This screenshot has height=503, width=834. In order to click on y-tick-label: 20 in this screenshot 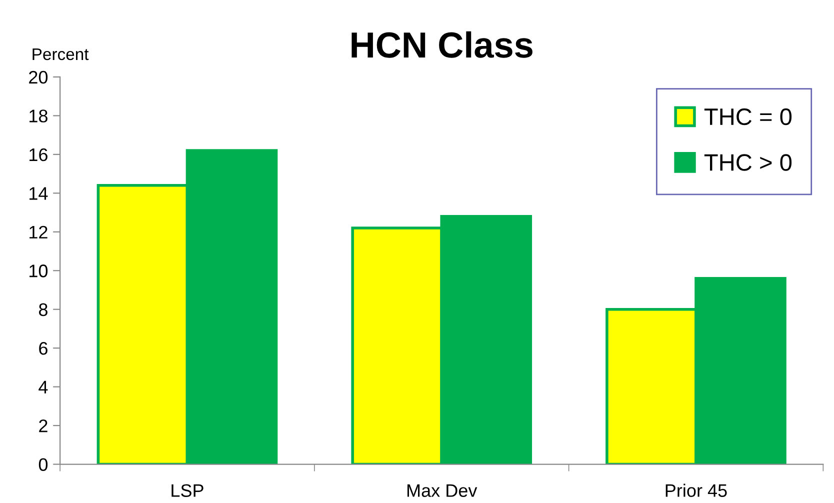, I will do `click(38, 77)`.